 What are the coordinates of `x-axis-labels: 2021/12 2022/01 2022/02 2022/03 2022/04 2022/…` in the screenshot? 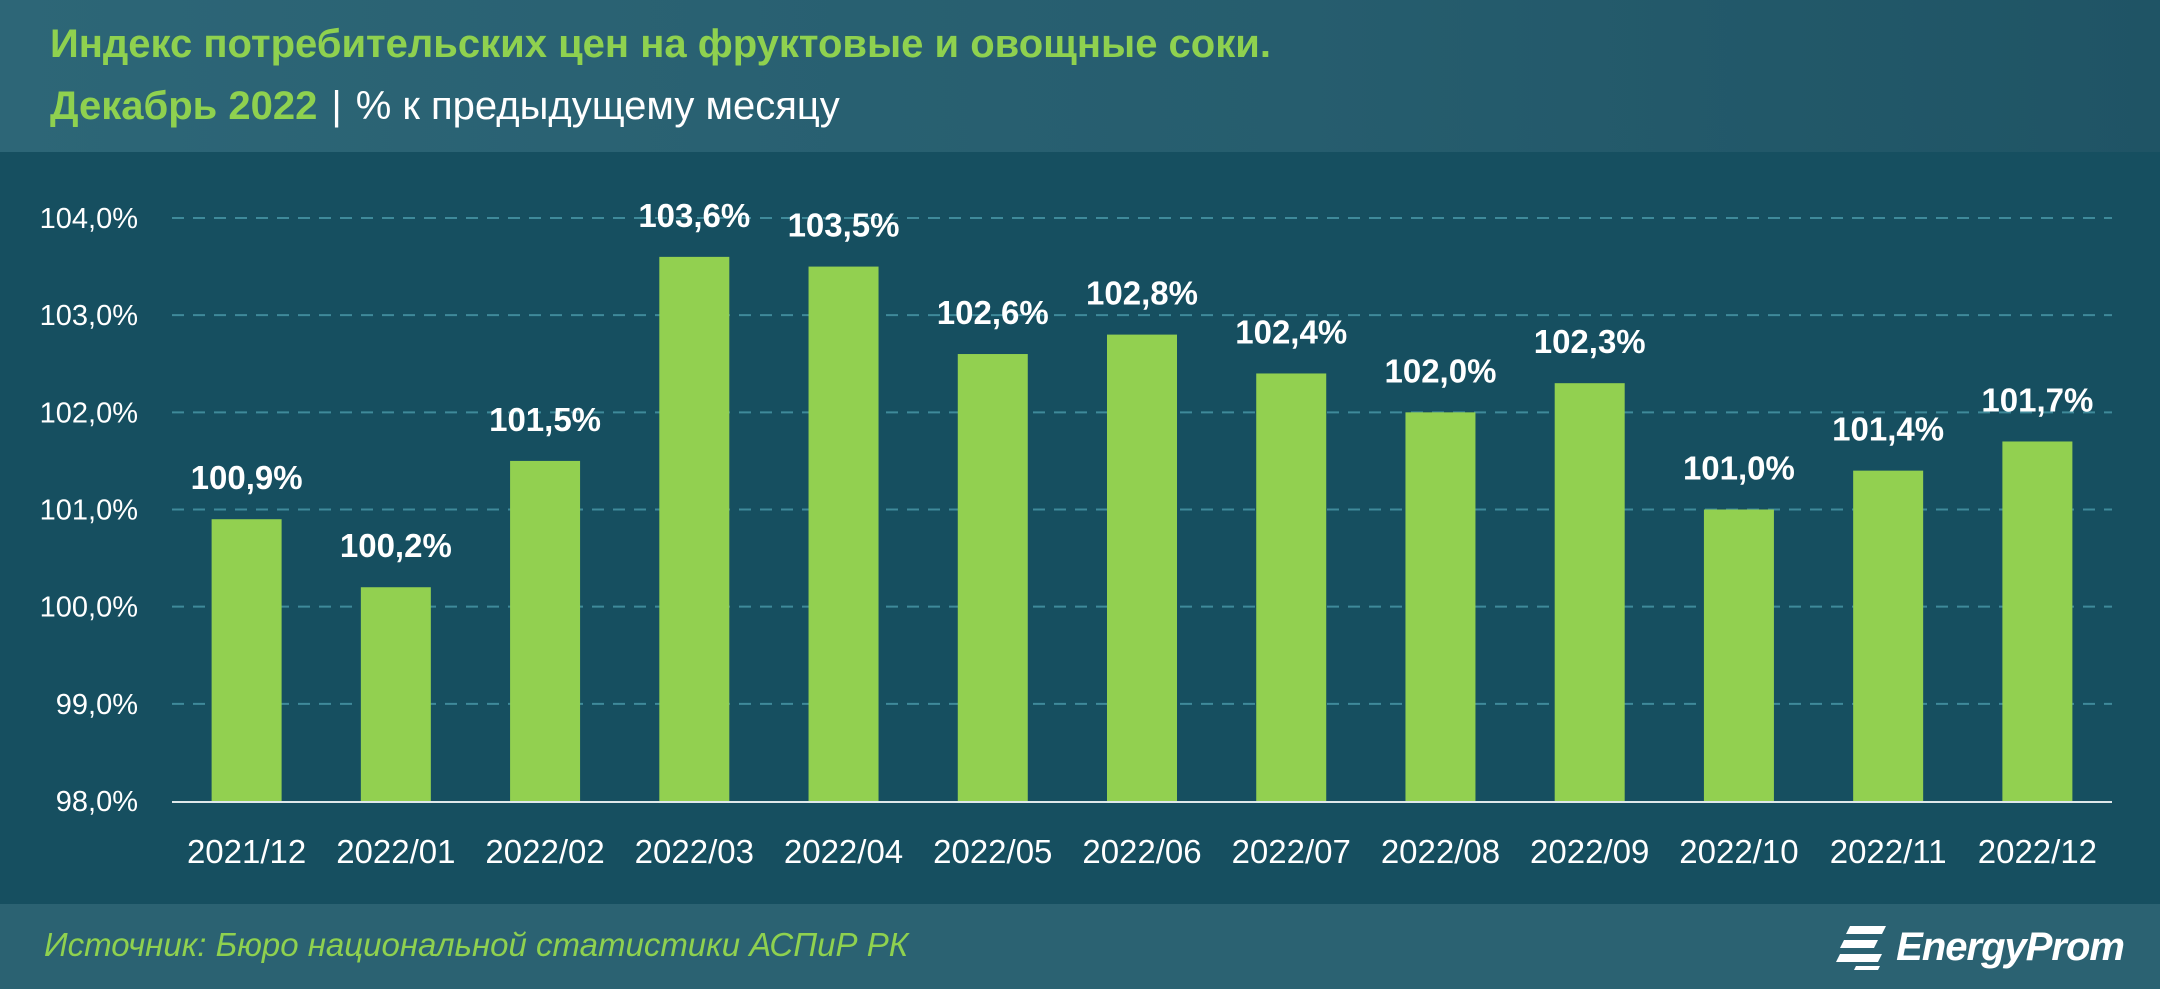 It's located at (1142, 851).